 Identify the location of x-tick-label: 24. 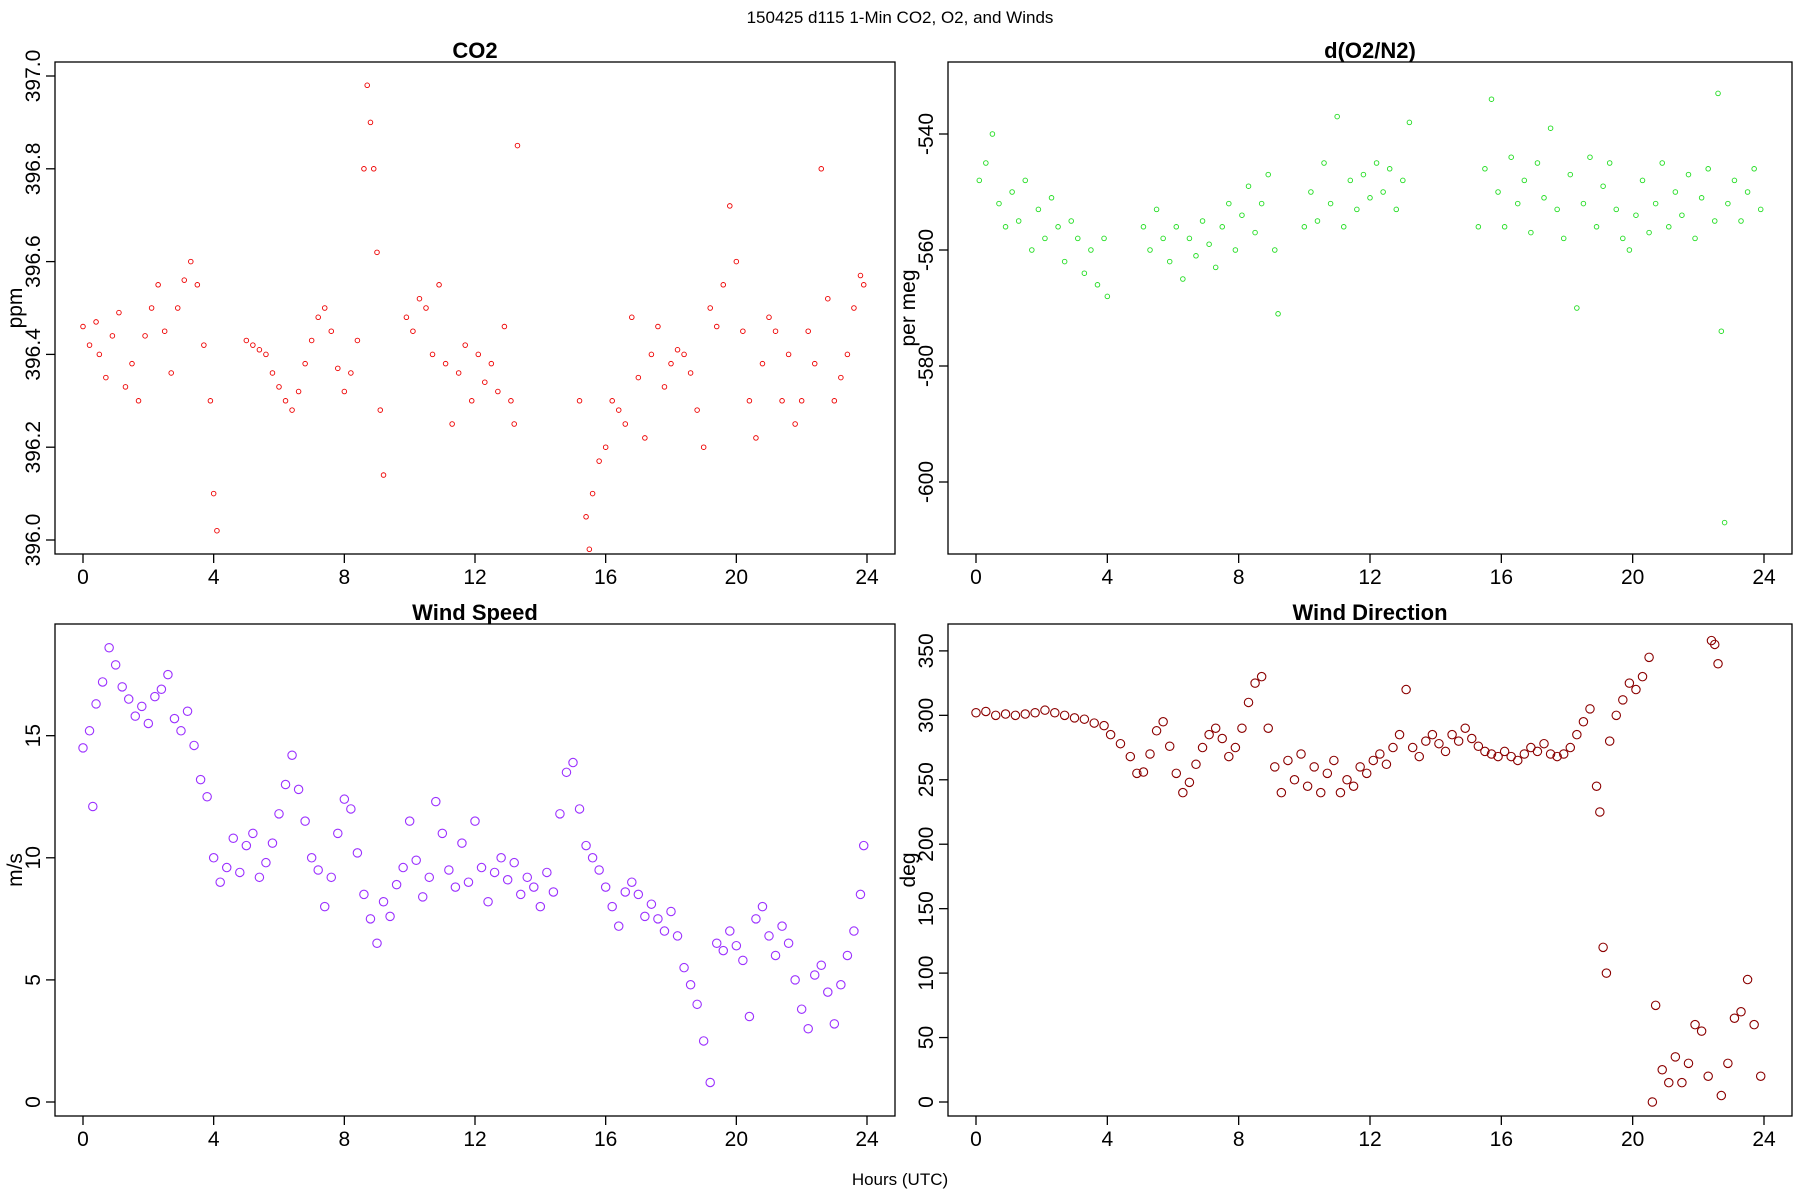
(1764, 577).